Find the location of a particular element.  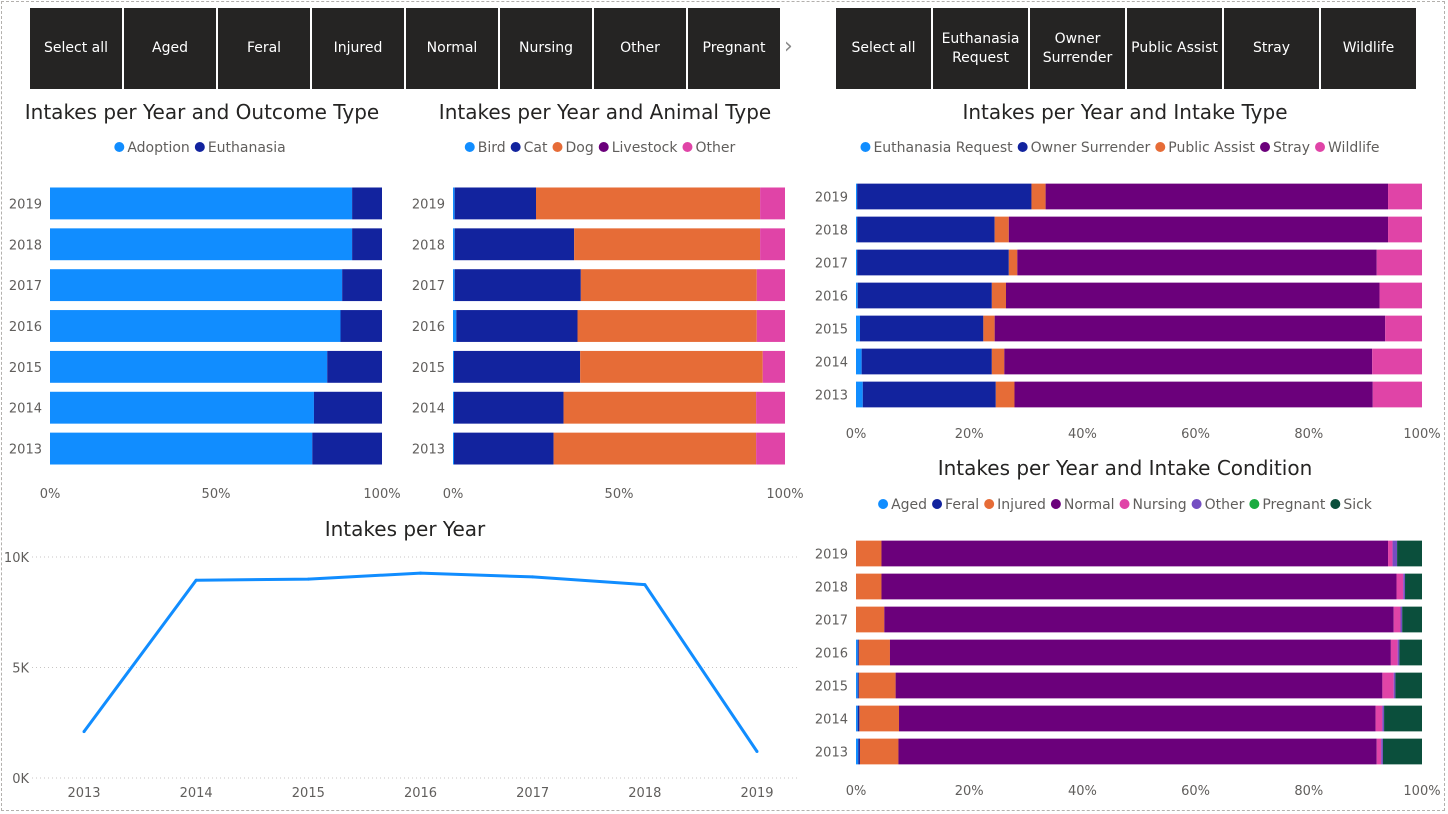

legend-marker-sick is located at coordinates (1335, 504).